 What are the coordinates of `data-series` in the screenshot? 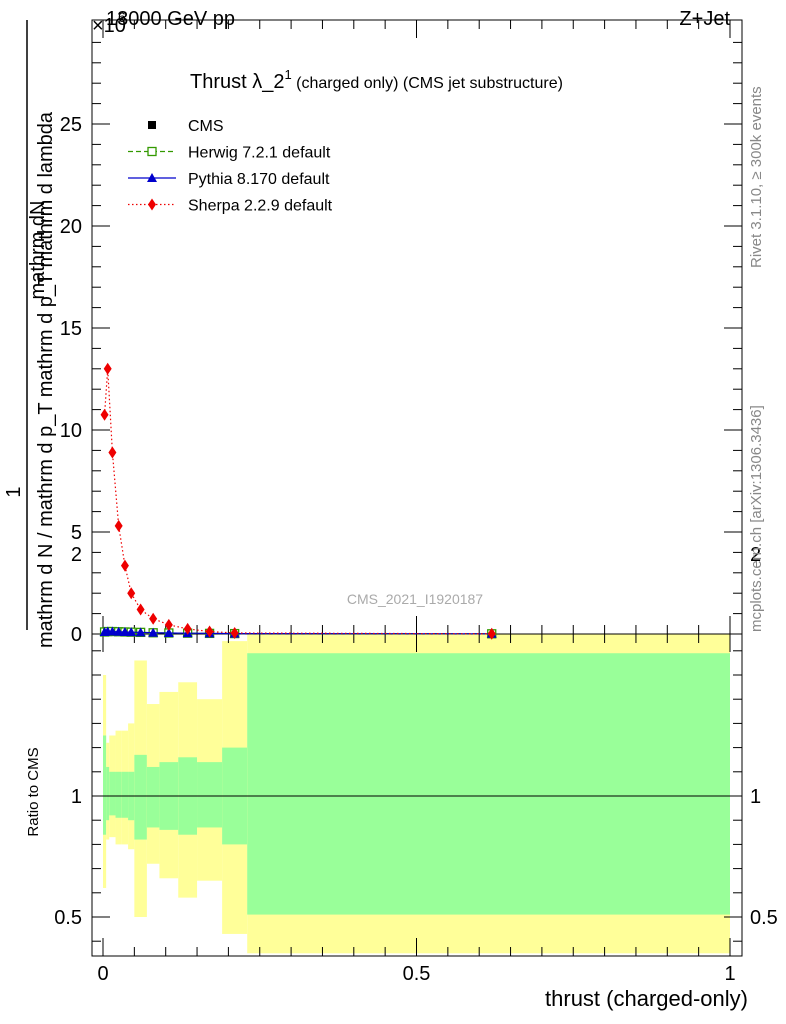 It's located at (298, 501).